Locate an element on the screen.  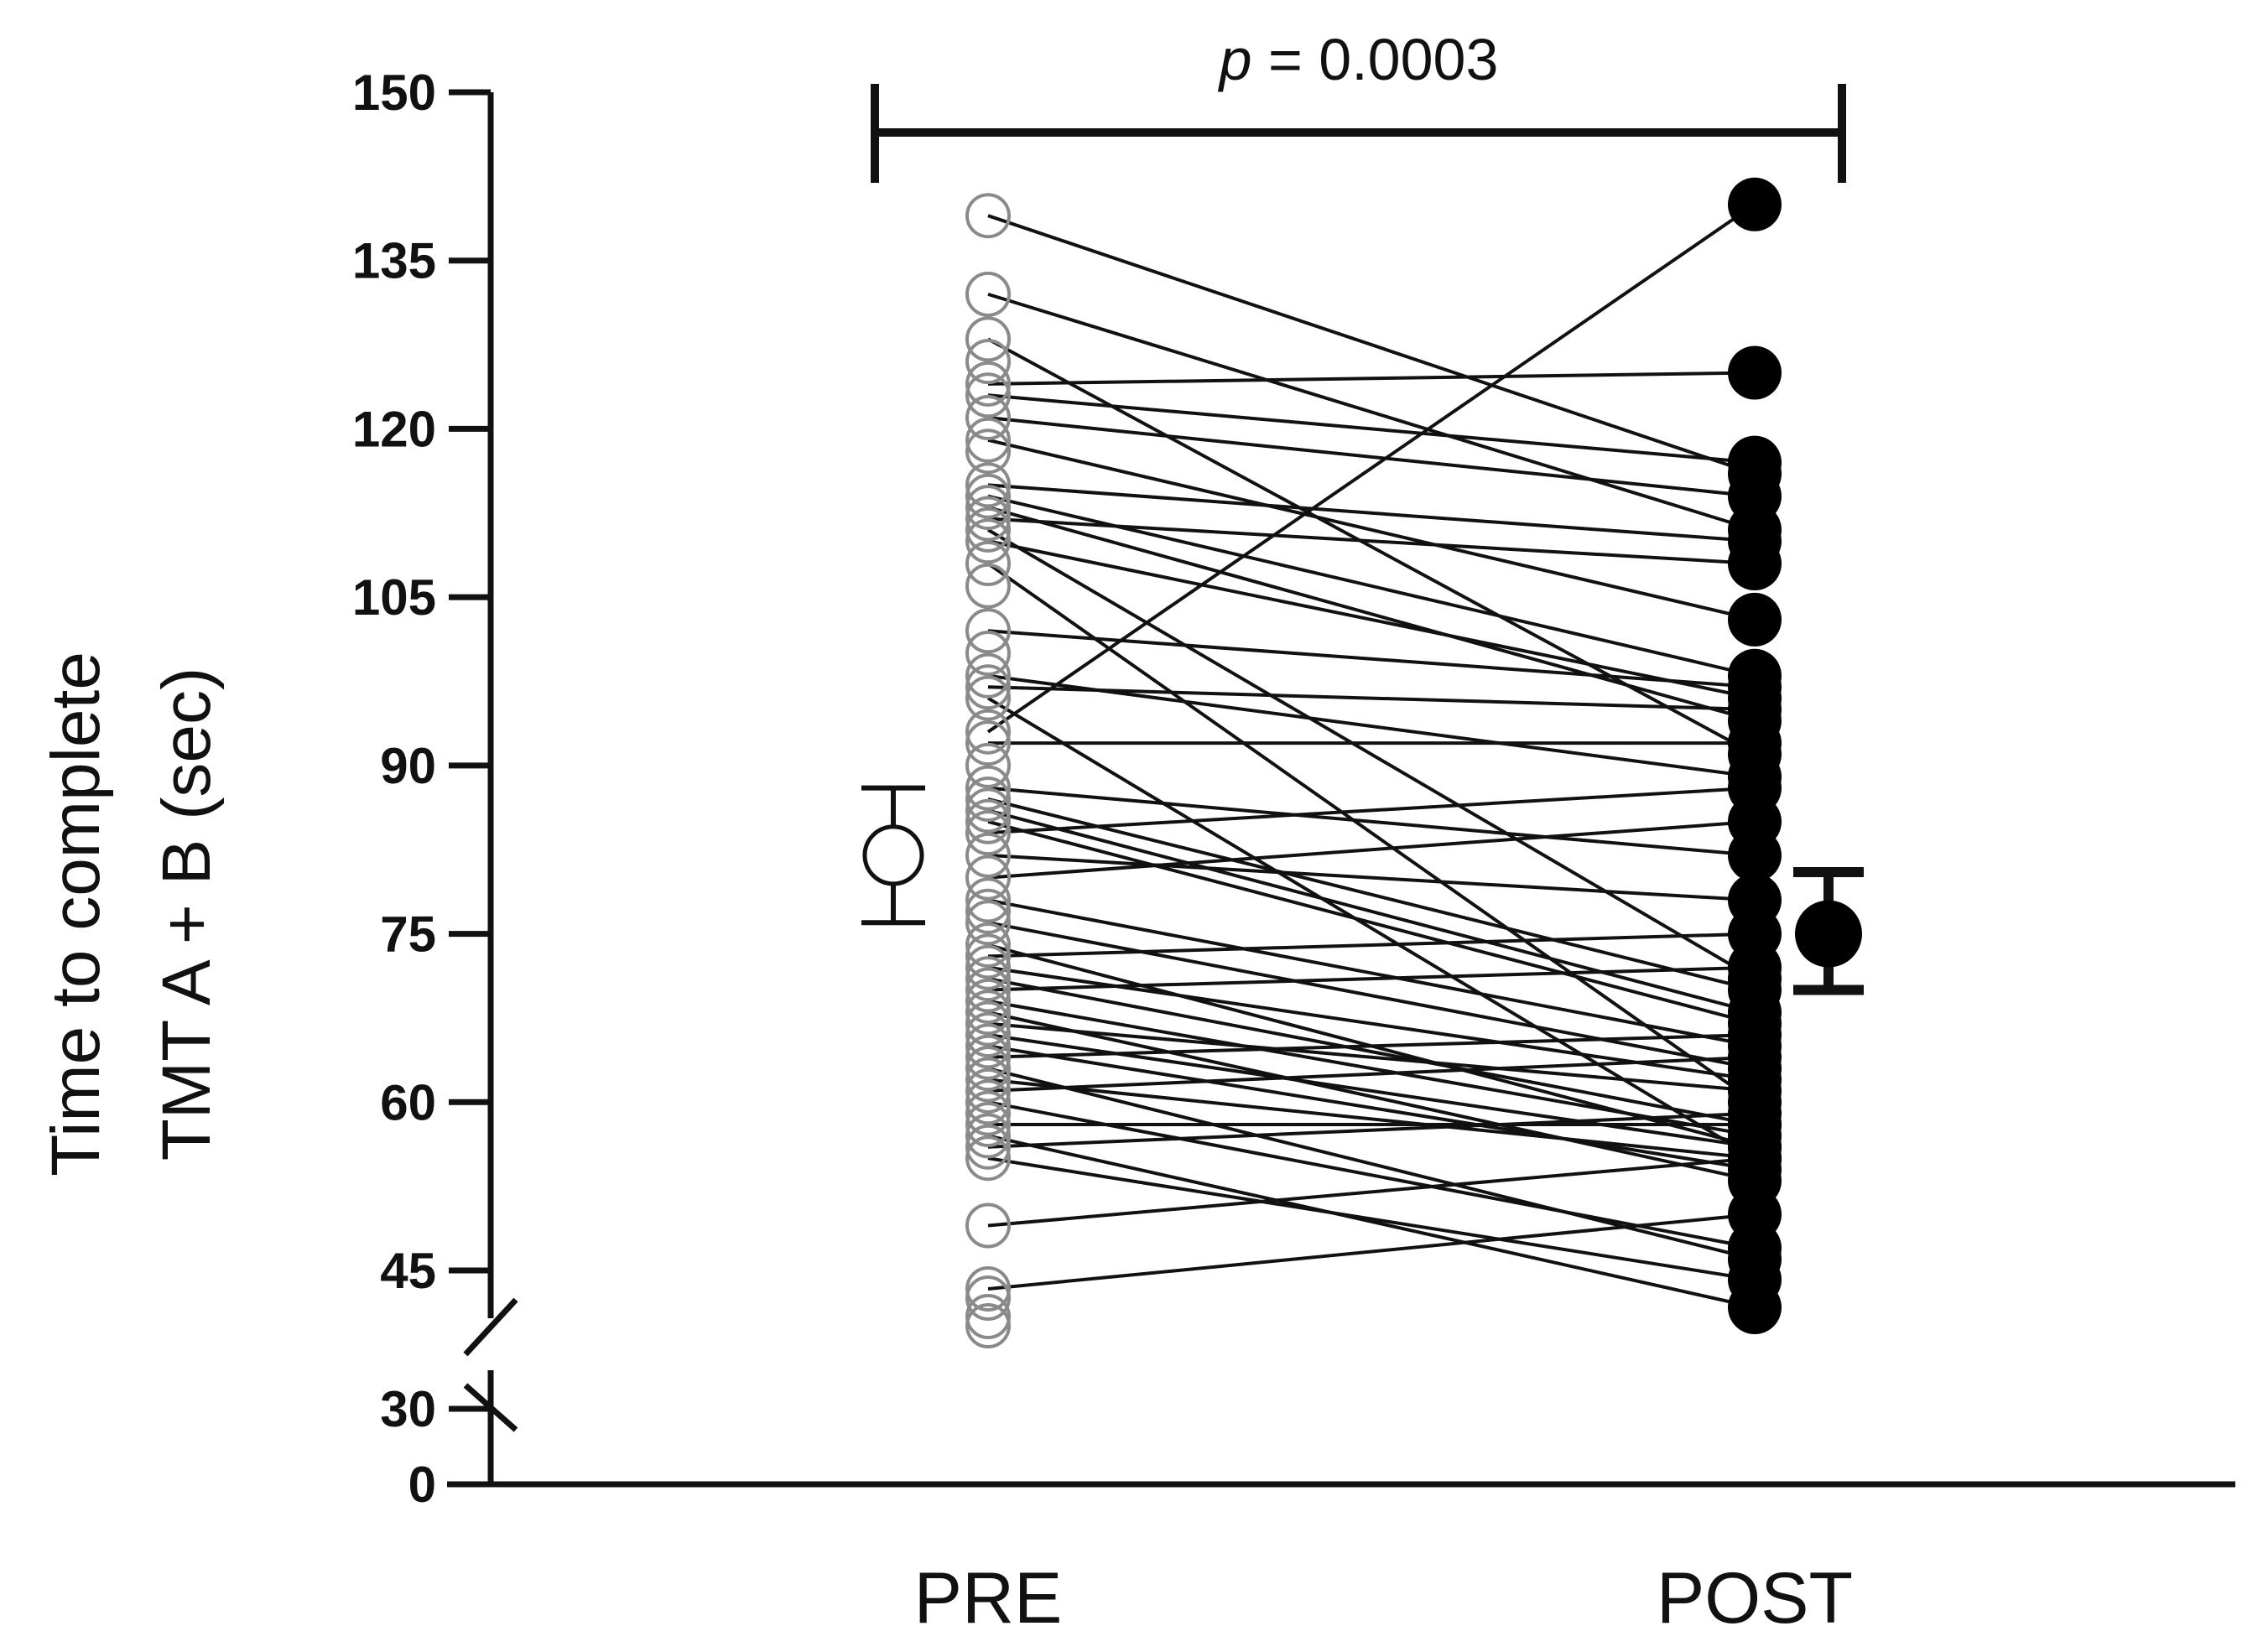
pre-points is located at coordinates (988, 770).